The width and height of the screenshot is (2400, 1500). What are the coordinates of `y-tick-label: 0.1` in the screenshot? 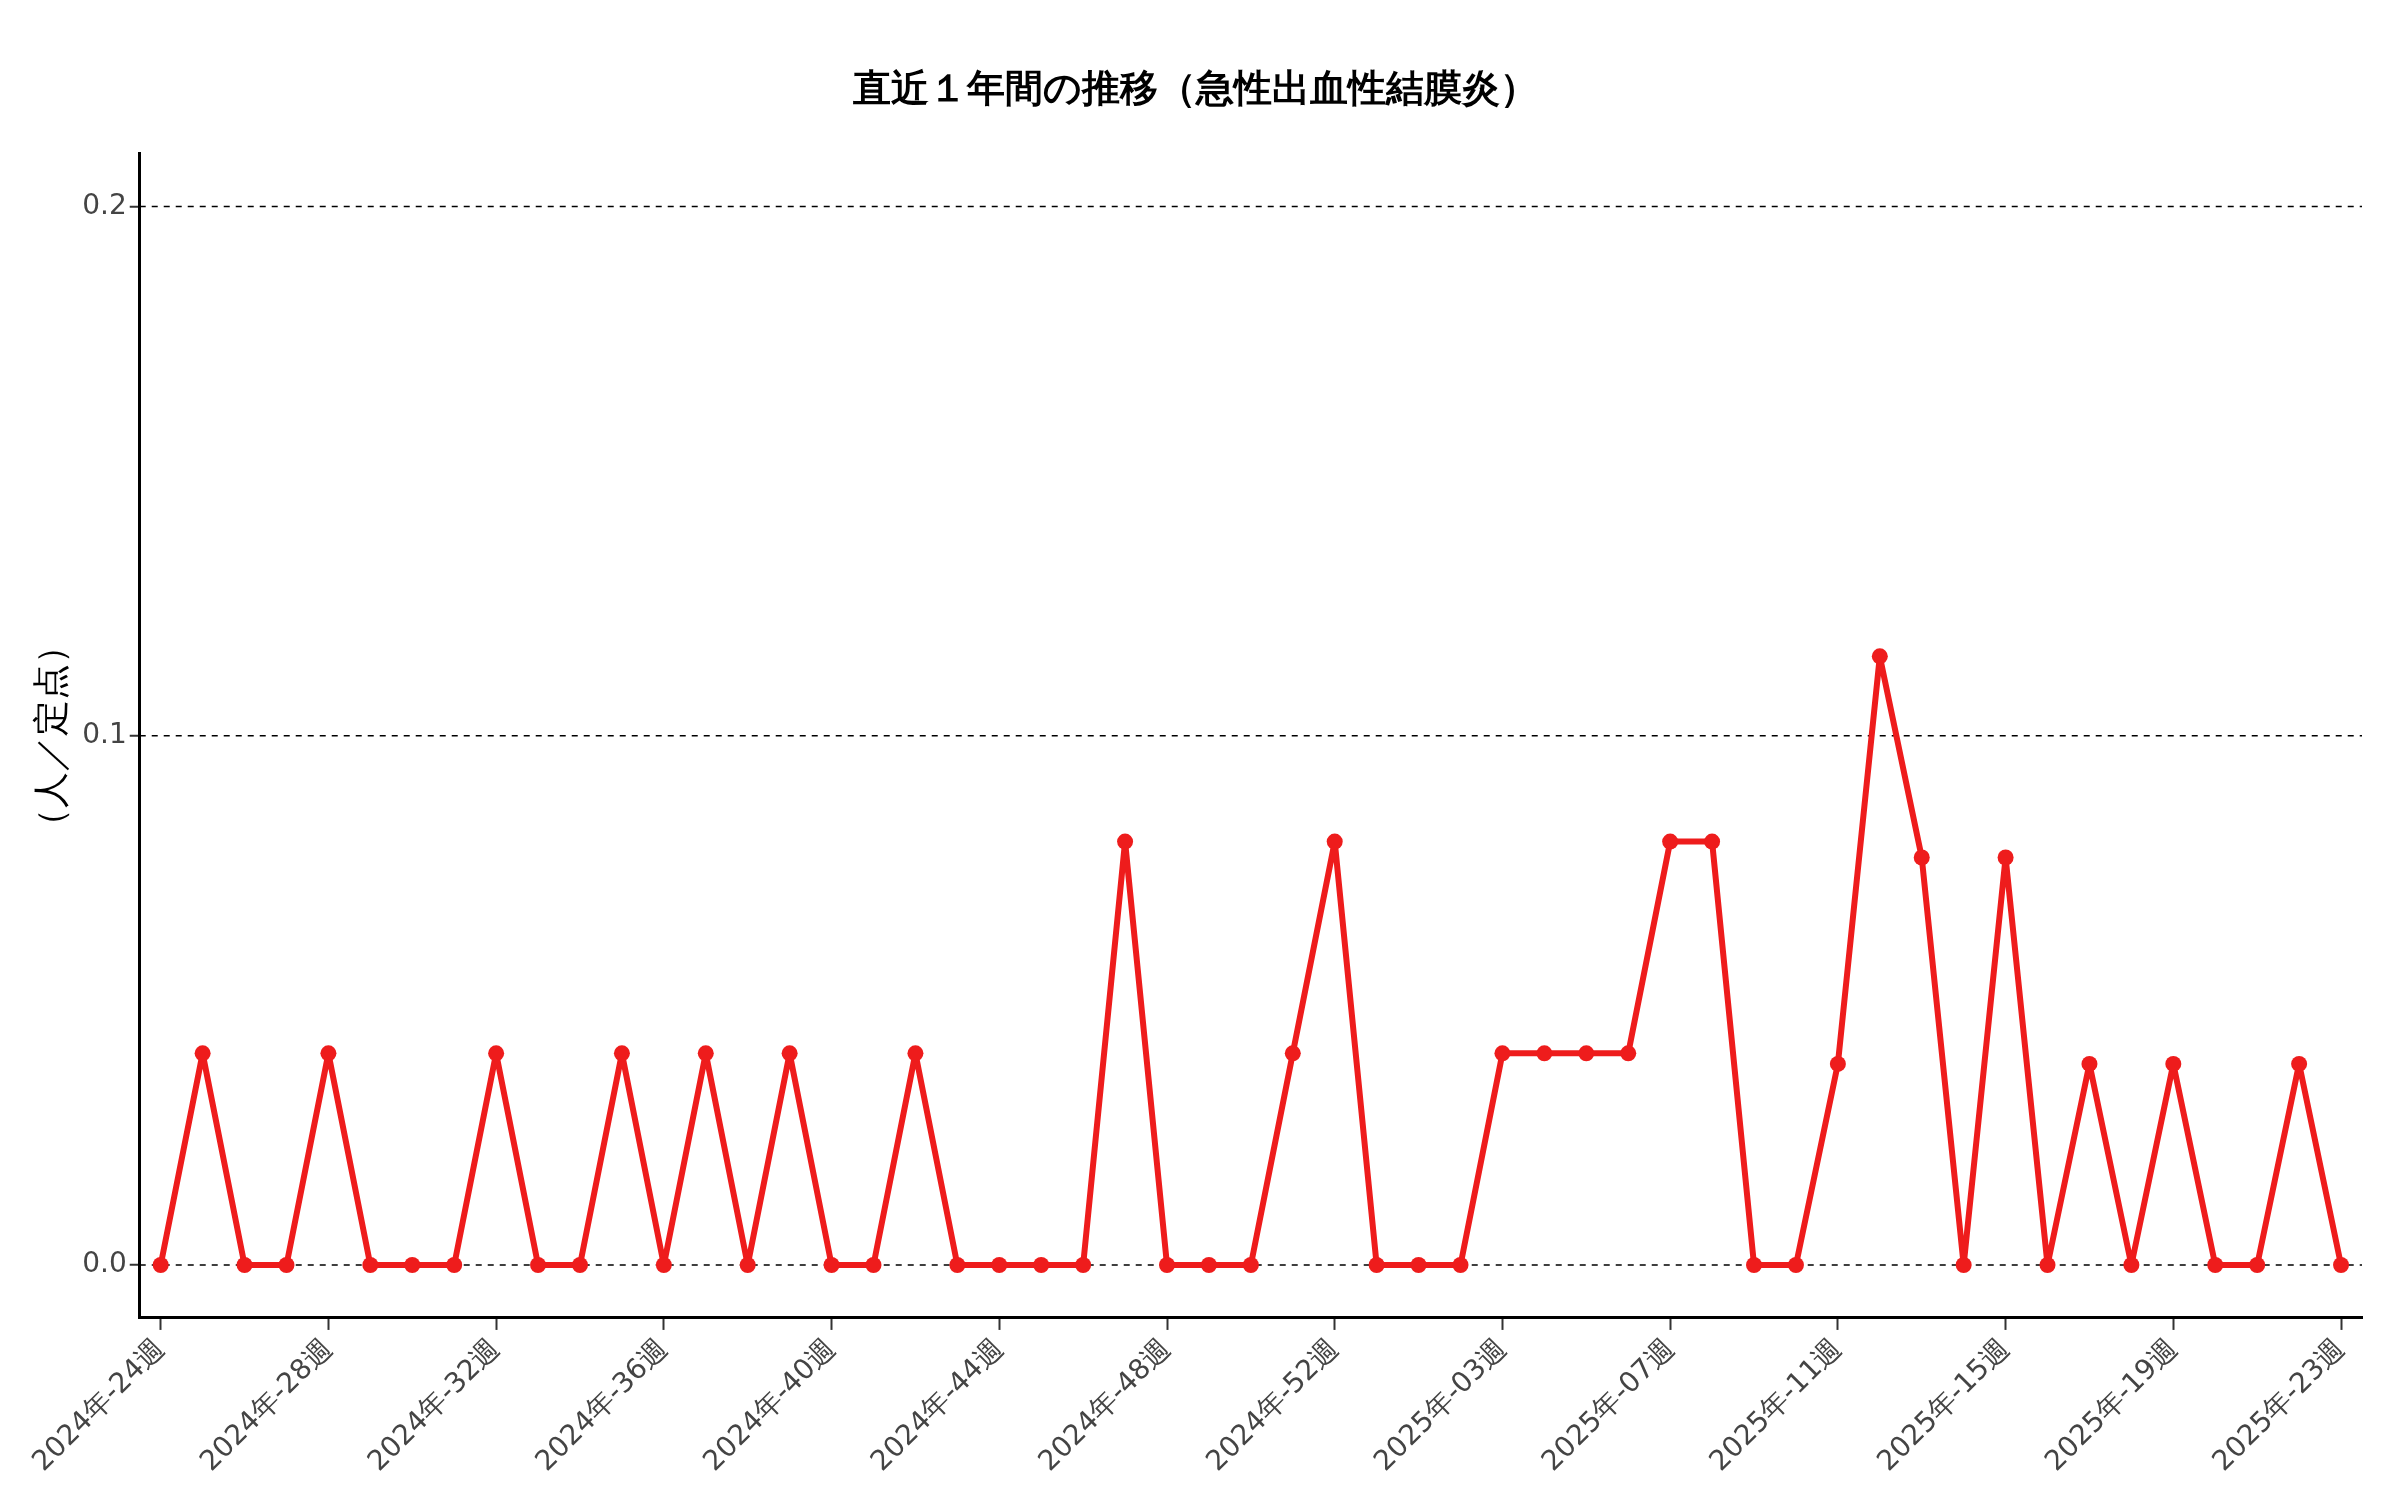 It's located at (104, 734).